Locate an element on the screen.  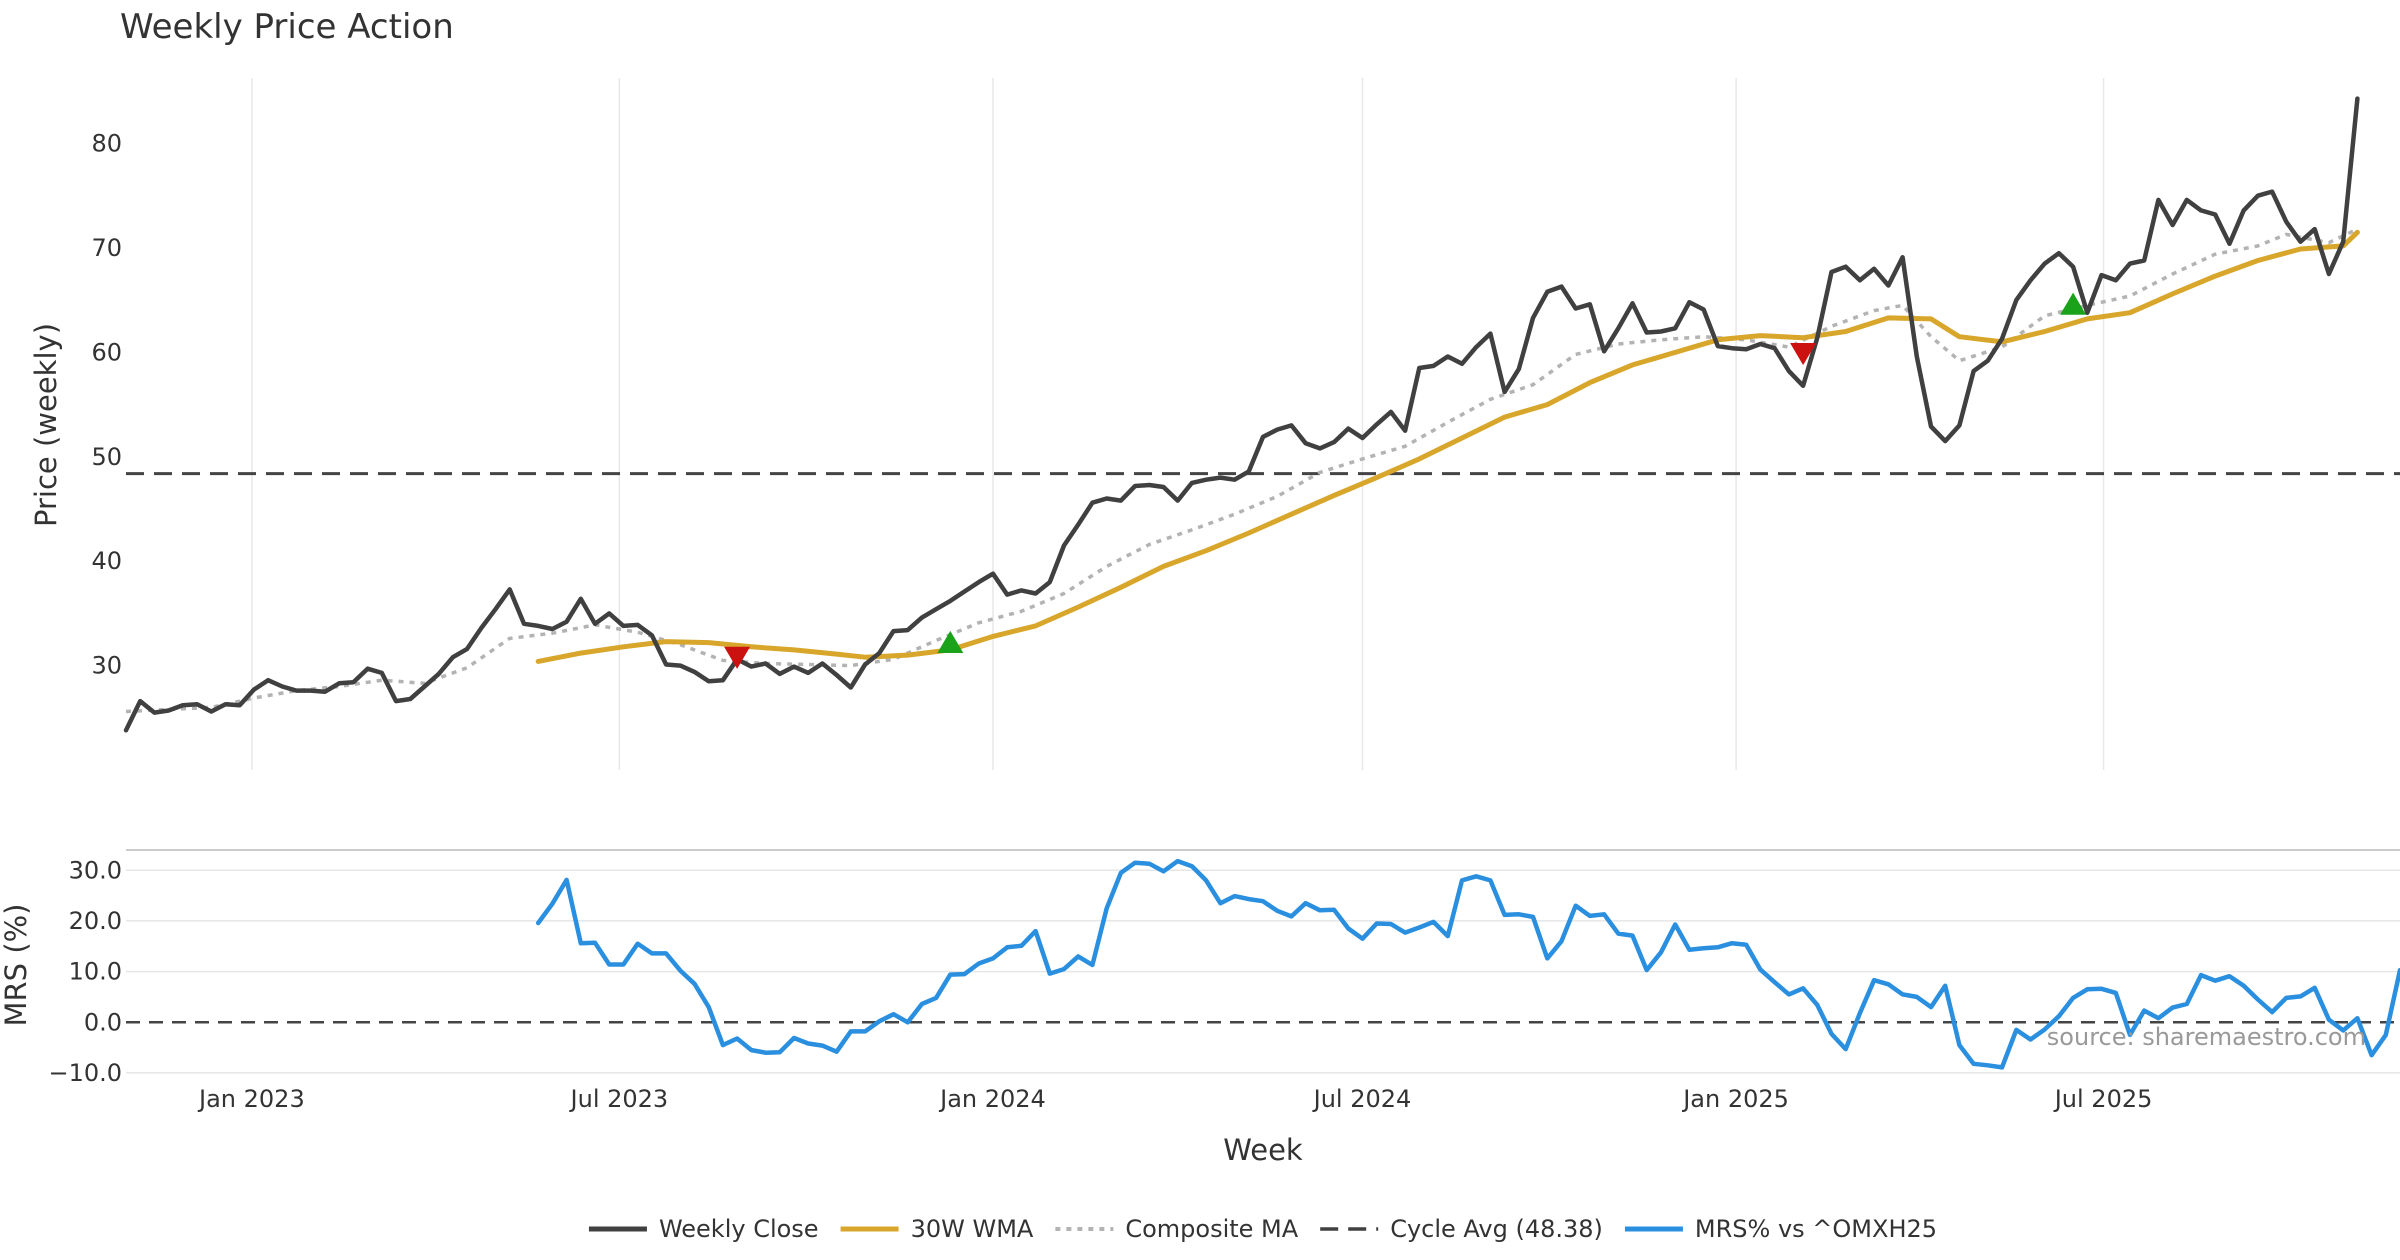
x-tick-label: Jan 2024 is located at coordinates (992, 1099).